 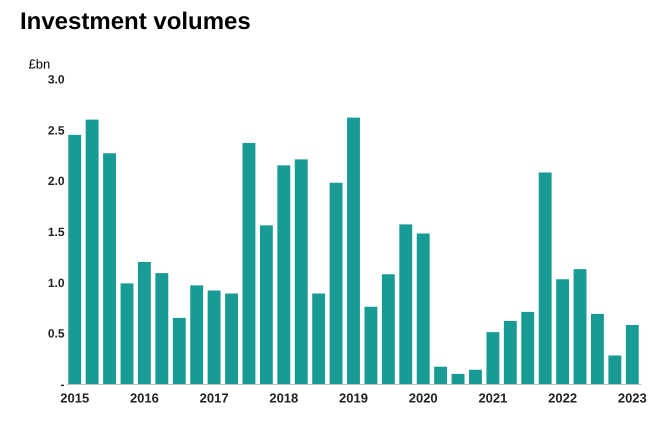 What do you see at coordinates (75, 398) in the screenshot?
I see `x-tick-label: 2015` at bounding box center [75, 398].